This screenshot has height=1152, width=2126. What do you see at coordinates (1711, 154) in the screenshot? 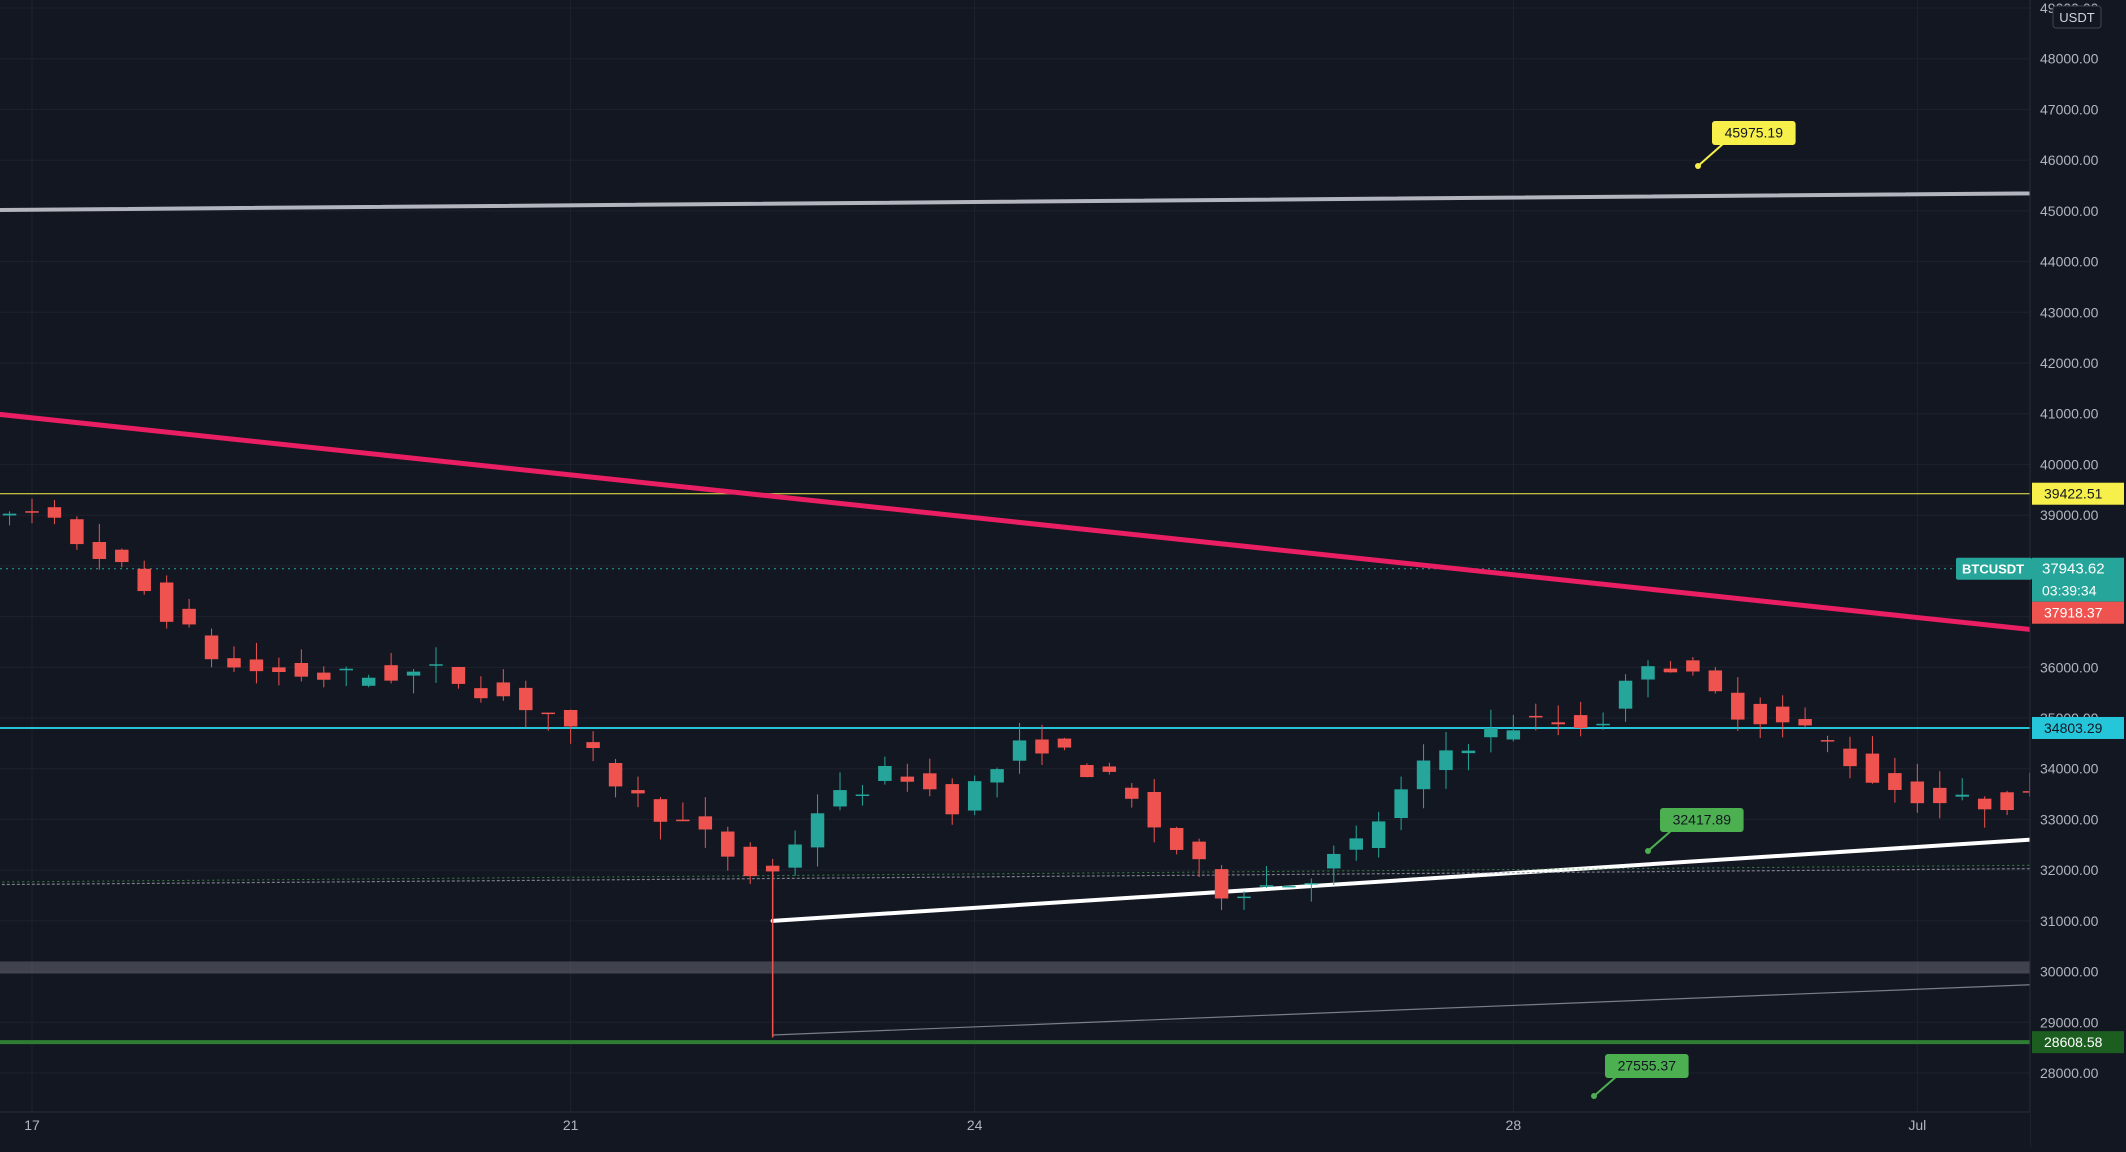
I see `target-callout-pointer` at bounding box center [1711, 154].